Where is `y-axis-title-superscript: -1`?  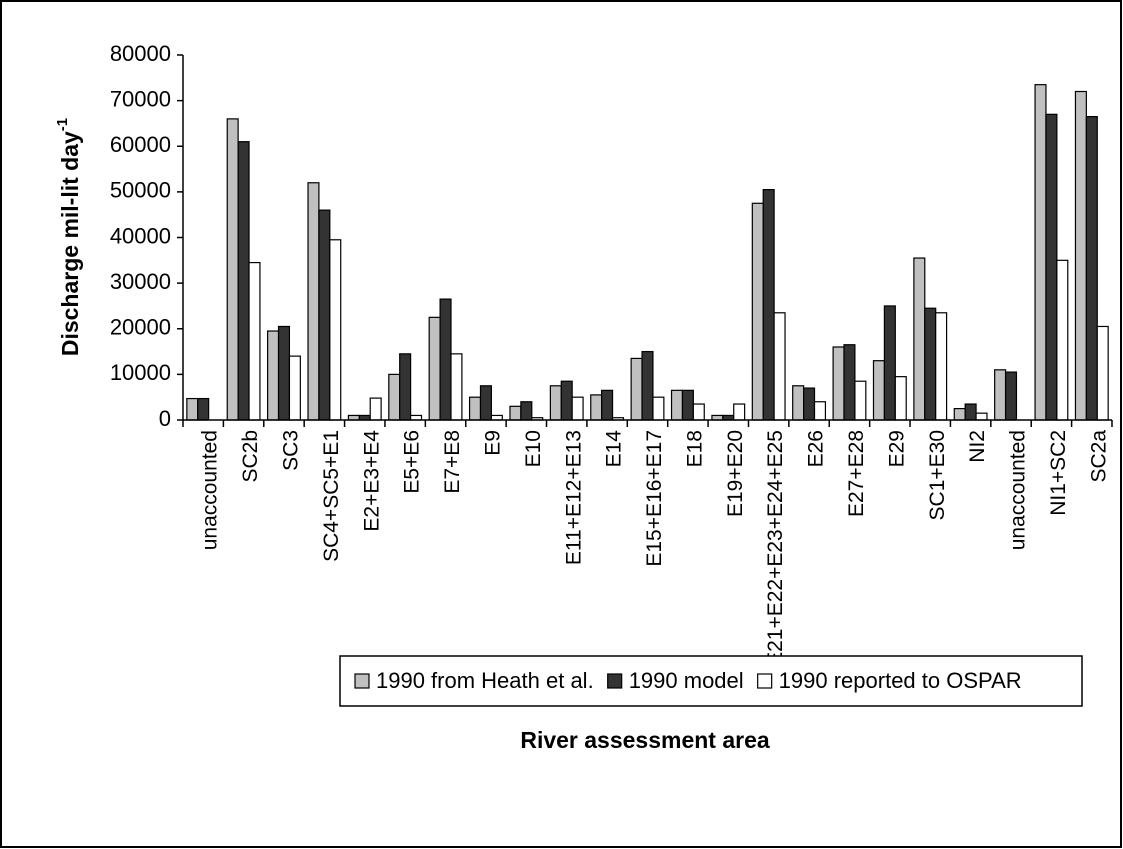 y-axis-title-superscript: -1 is located at coordinates (62, 124).